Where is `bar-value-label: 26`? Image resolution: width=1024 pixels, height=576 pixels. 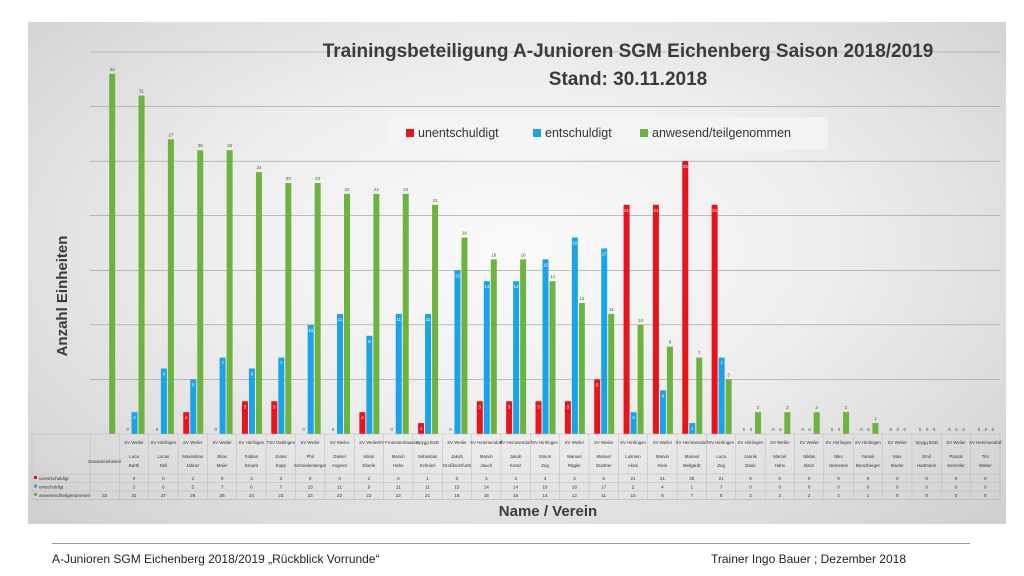
bar-value-label: 26 is located at coordinates (230, 145).